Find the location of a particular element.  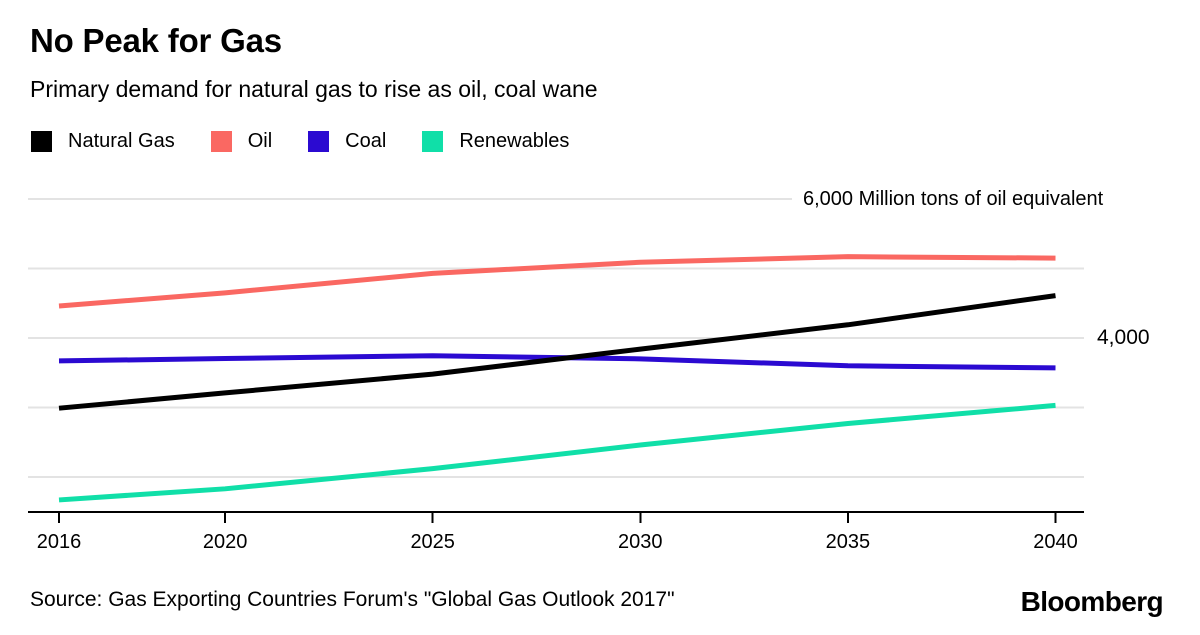

y-axis-unit-label: 6,000 Million tons of oil equivalent is located at coordinates (953, 199).